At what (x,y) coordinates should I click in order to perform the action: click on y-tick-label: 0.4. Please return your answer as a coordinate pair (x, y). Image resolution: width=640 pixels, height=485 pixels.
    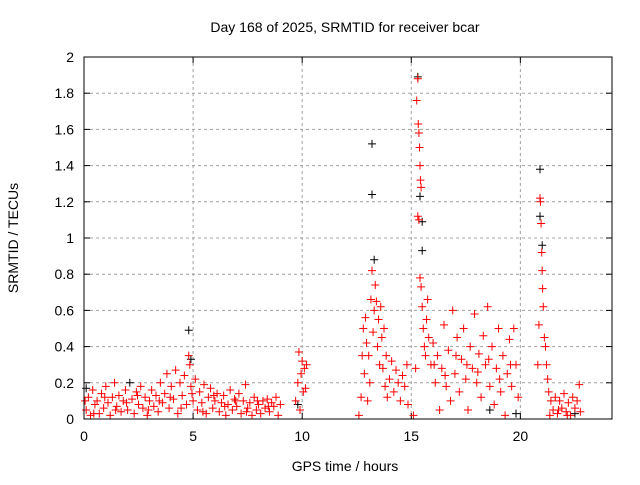
    Looking at the image, I should click on (65, 347).